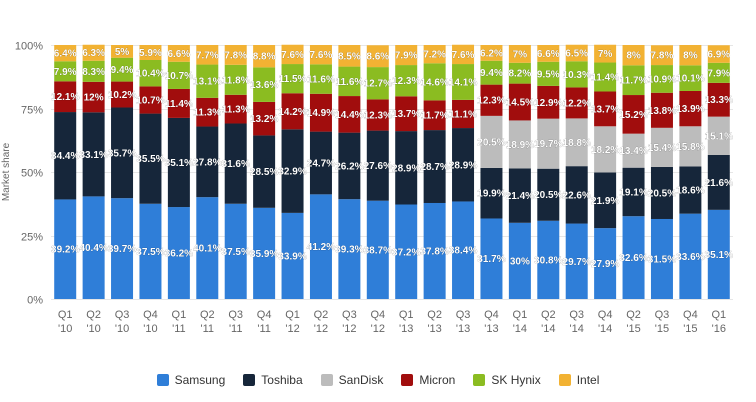  I want to click on legend-item-samsung: Samsung, so click(190, 380).